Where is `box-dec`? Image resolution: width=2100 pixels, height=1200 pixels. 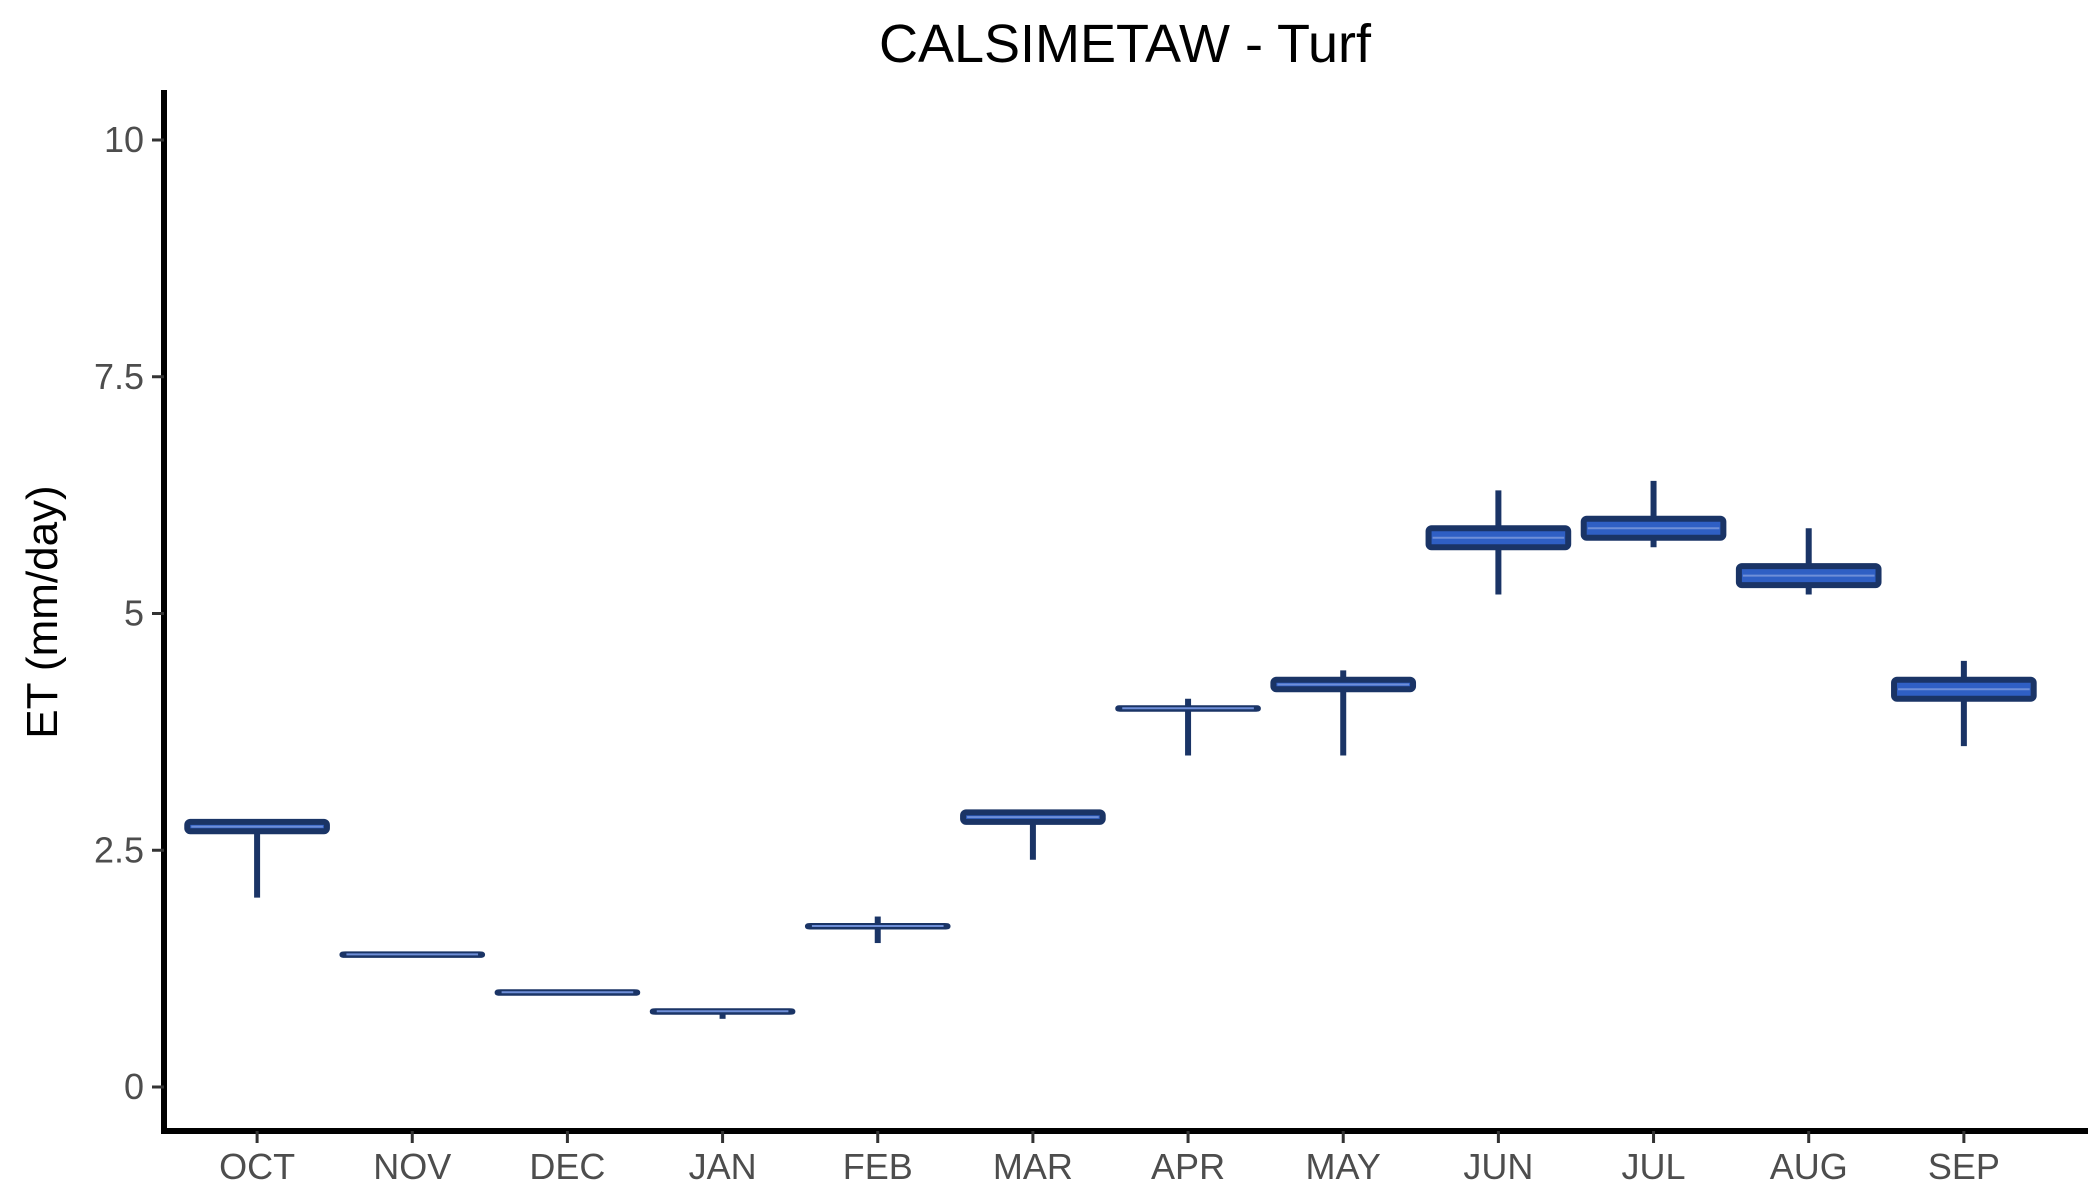
box-dec is located at coordinates (567, 992).